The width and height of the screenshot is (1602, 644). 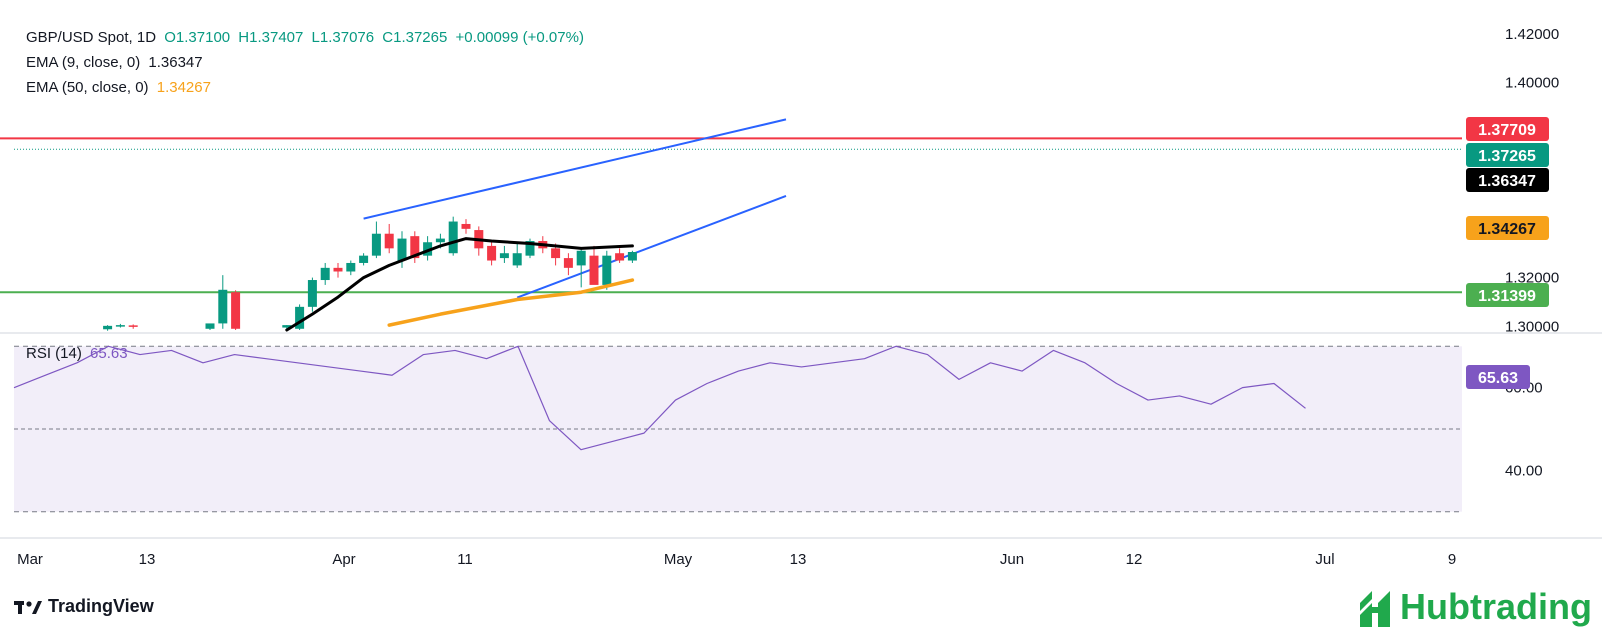 I want to click on legend-row-ema9: EMA (9, close, 0) 1.36347, so click(x=116, y=62).